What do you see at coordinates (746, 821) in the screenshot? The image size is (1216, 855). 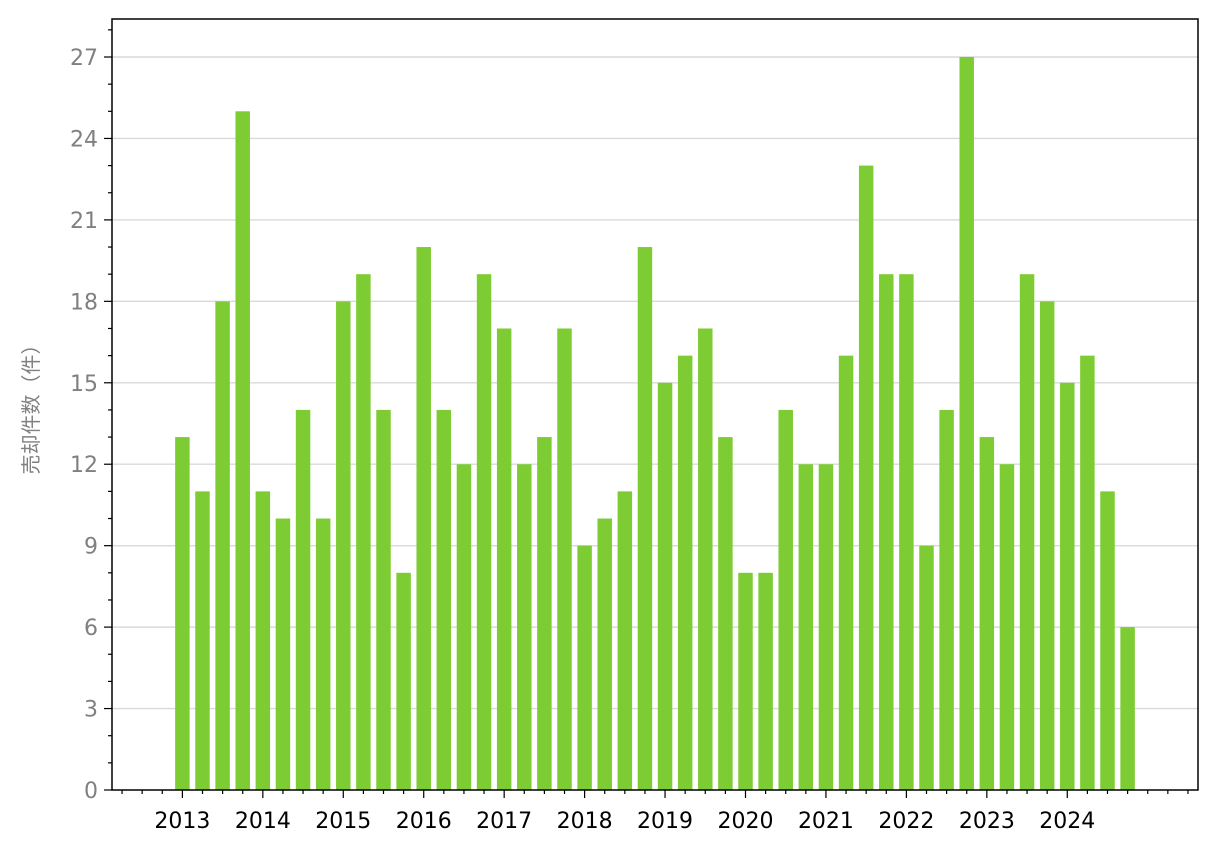 I see `x-tick-label: 2020` at bounding box center [746, 821].